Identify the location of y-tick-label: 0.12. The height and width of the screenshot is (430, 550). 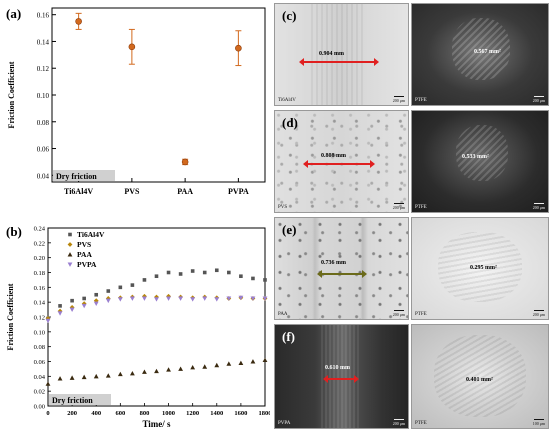
(39, 318).